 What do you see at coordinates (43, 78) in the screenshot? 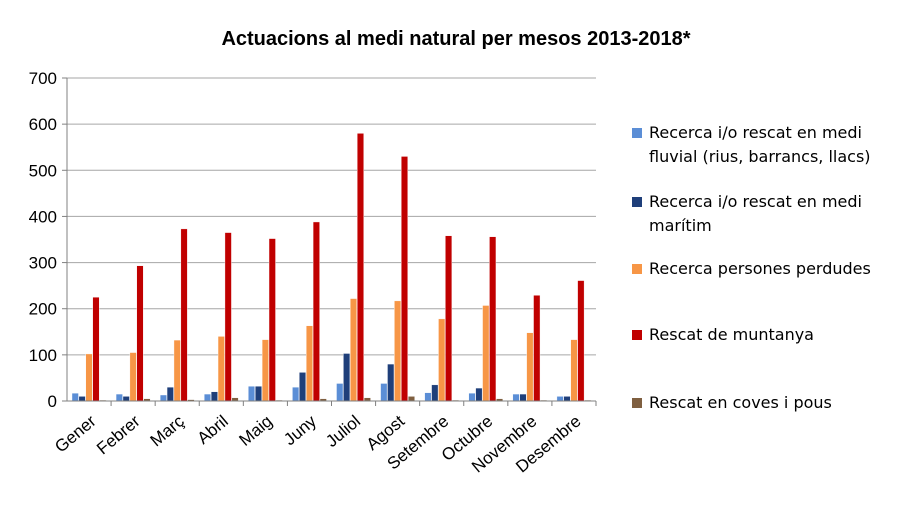
I see `y-tick-label: 700` at bounding box center [43, 78].